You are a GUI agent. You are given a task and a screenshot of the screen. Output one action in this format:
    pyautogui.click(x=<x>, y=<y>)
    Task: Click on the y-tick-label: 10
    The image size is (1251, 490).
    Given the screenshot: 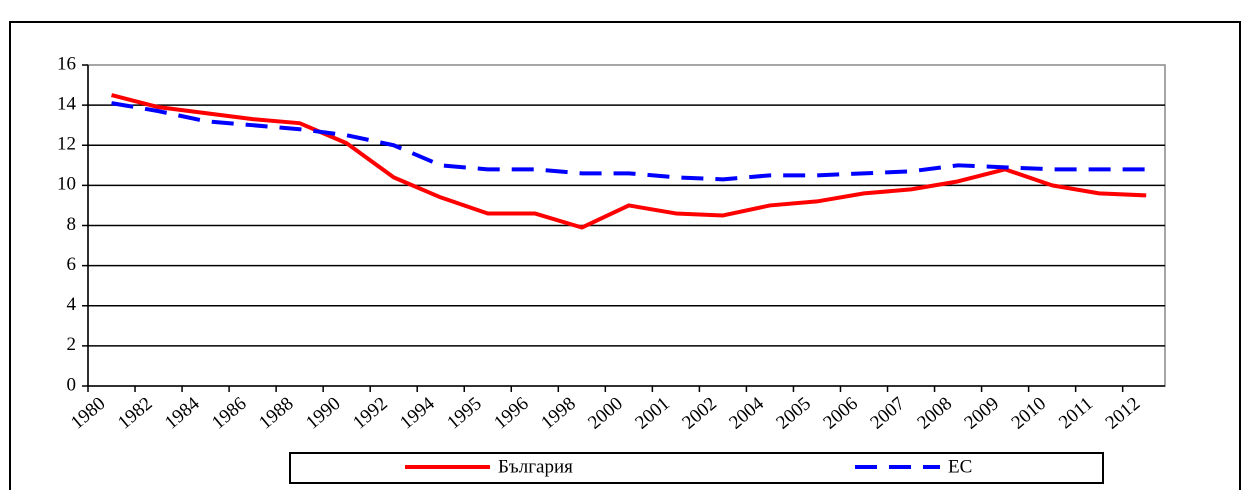 What is the action you would take?
    pyautogui.click(x=66, y=184)
    